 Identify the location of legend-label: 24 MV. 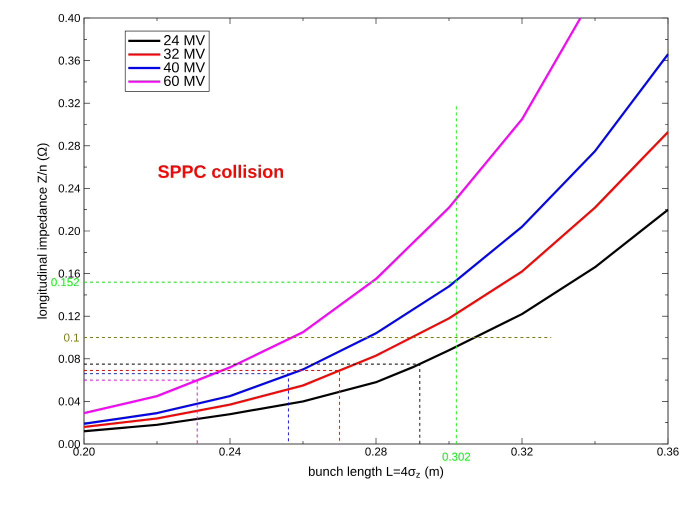
(185, 40).